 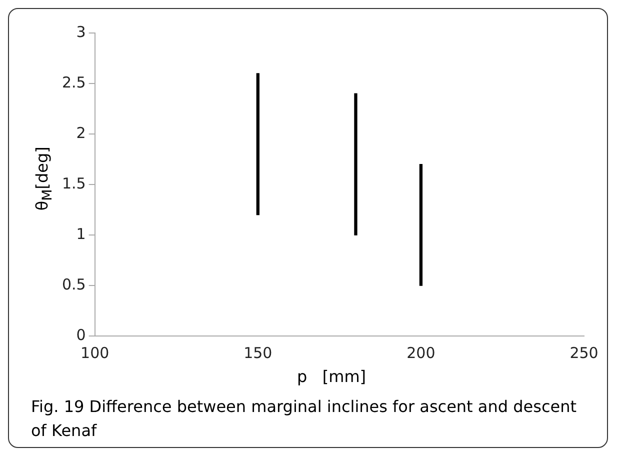 I want to click on x-tick-label: 150, so click(x=258, y=353).